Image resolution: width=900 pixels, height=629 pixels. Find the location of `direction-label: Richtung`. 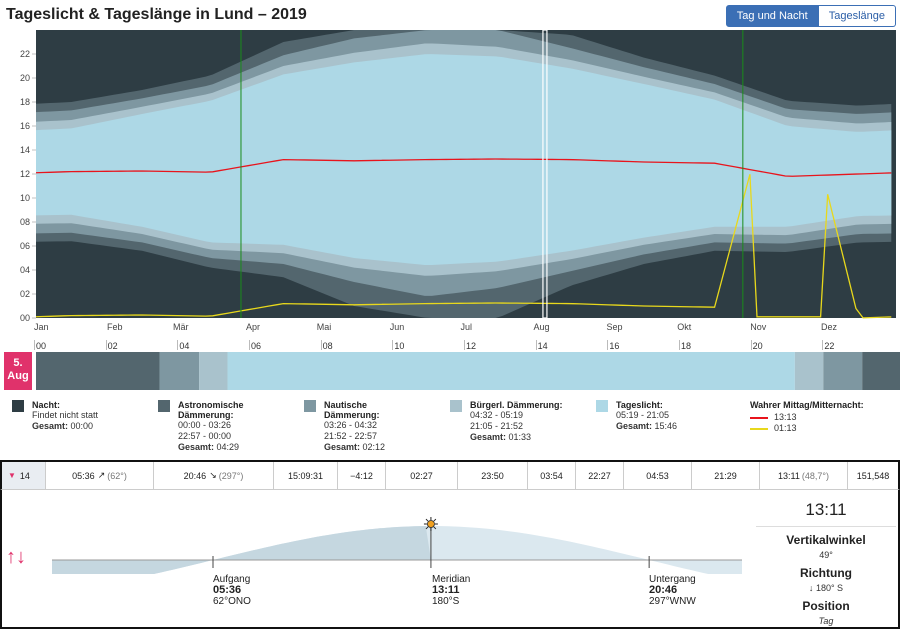

direction-label: Richtung is located at coordinates (826, 573).